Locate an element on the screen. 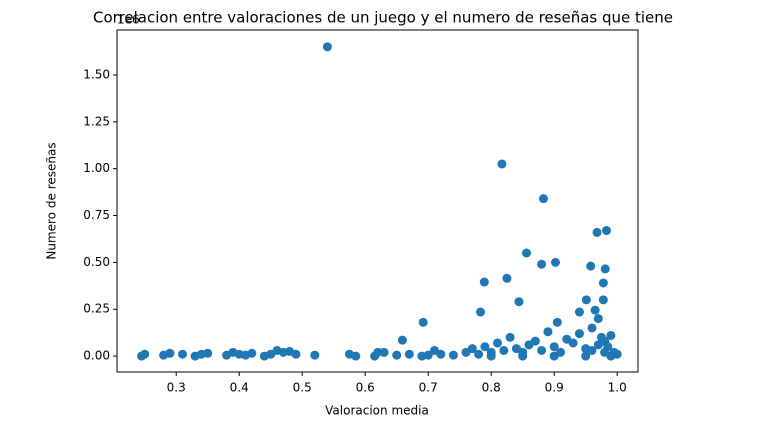 This screenshot has width=777, height=432. y-axis-label: Numero de reseñas is located at coordinates (52, 200).